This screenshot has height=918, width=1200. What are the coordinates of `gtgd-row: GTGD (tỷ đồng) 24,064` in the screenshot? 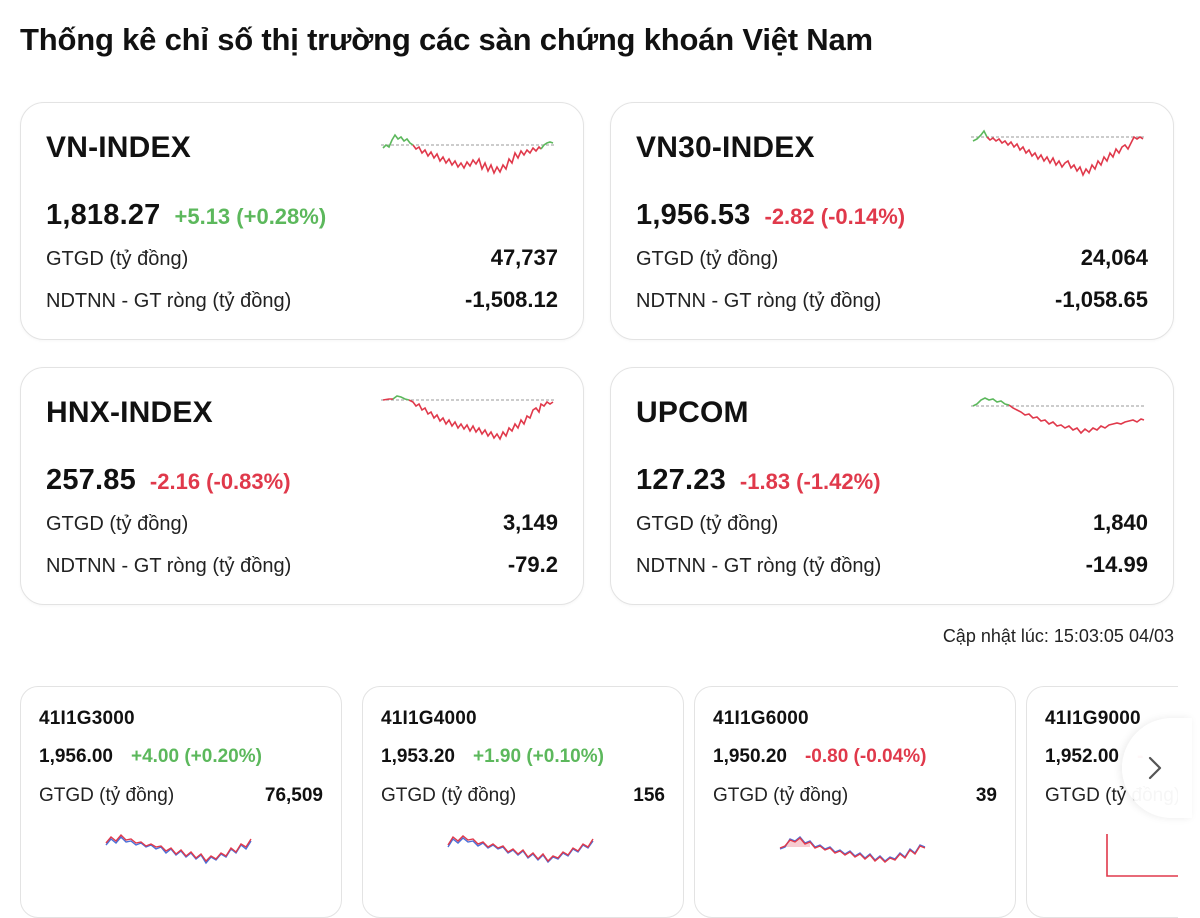 It's located at (892, 258).